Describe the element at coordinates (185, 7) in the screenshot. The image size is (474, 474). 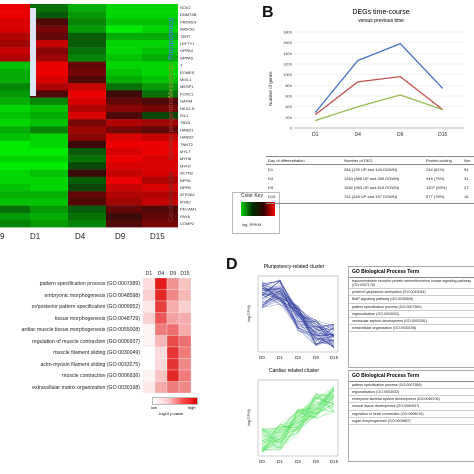
I see `gene-label: SOX2` at that location.